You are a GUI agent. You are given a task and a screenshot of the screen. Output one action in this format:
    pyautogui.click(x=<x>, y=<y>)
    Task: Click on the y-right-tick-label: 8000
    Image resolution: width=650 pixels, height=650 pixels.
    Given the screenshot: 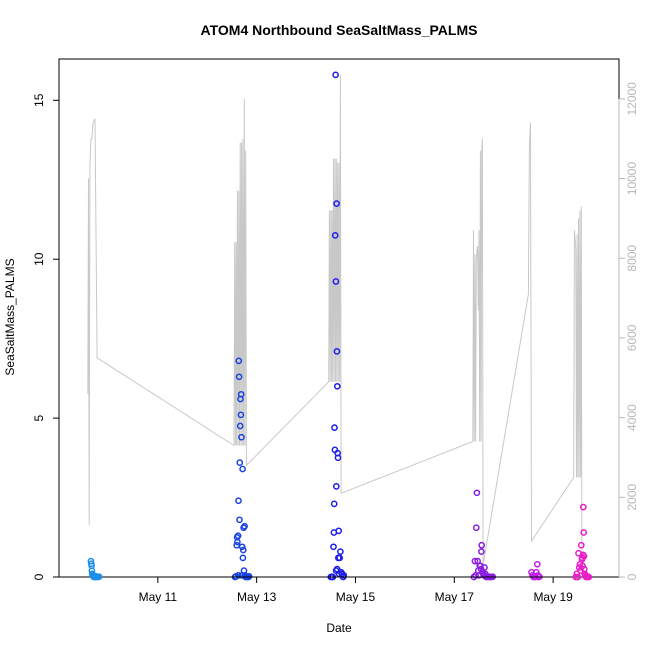 What is the action you would take?
    pyautogui.click(x=632, y=258)
    